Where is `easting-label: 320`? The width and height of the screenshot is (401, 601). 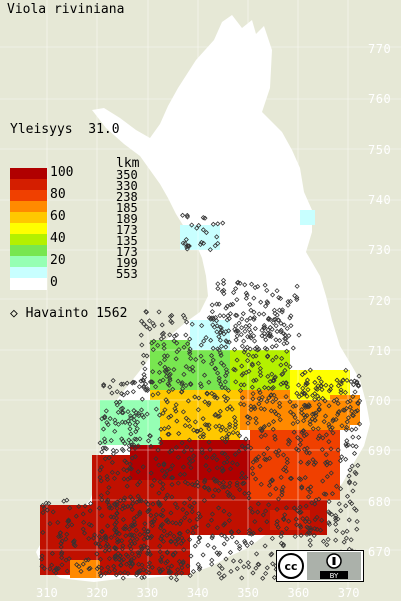 easting-label: 320 is located at coordinates (97, 593).